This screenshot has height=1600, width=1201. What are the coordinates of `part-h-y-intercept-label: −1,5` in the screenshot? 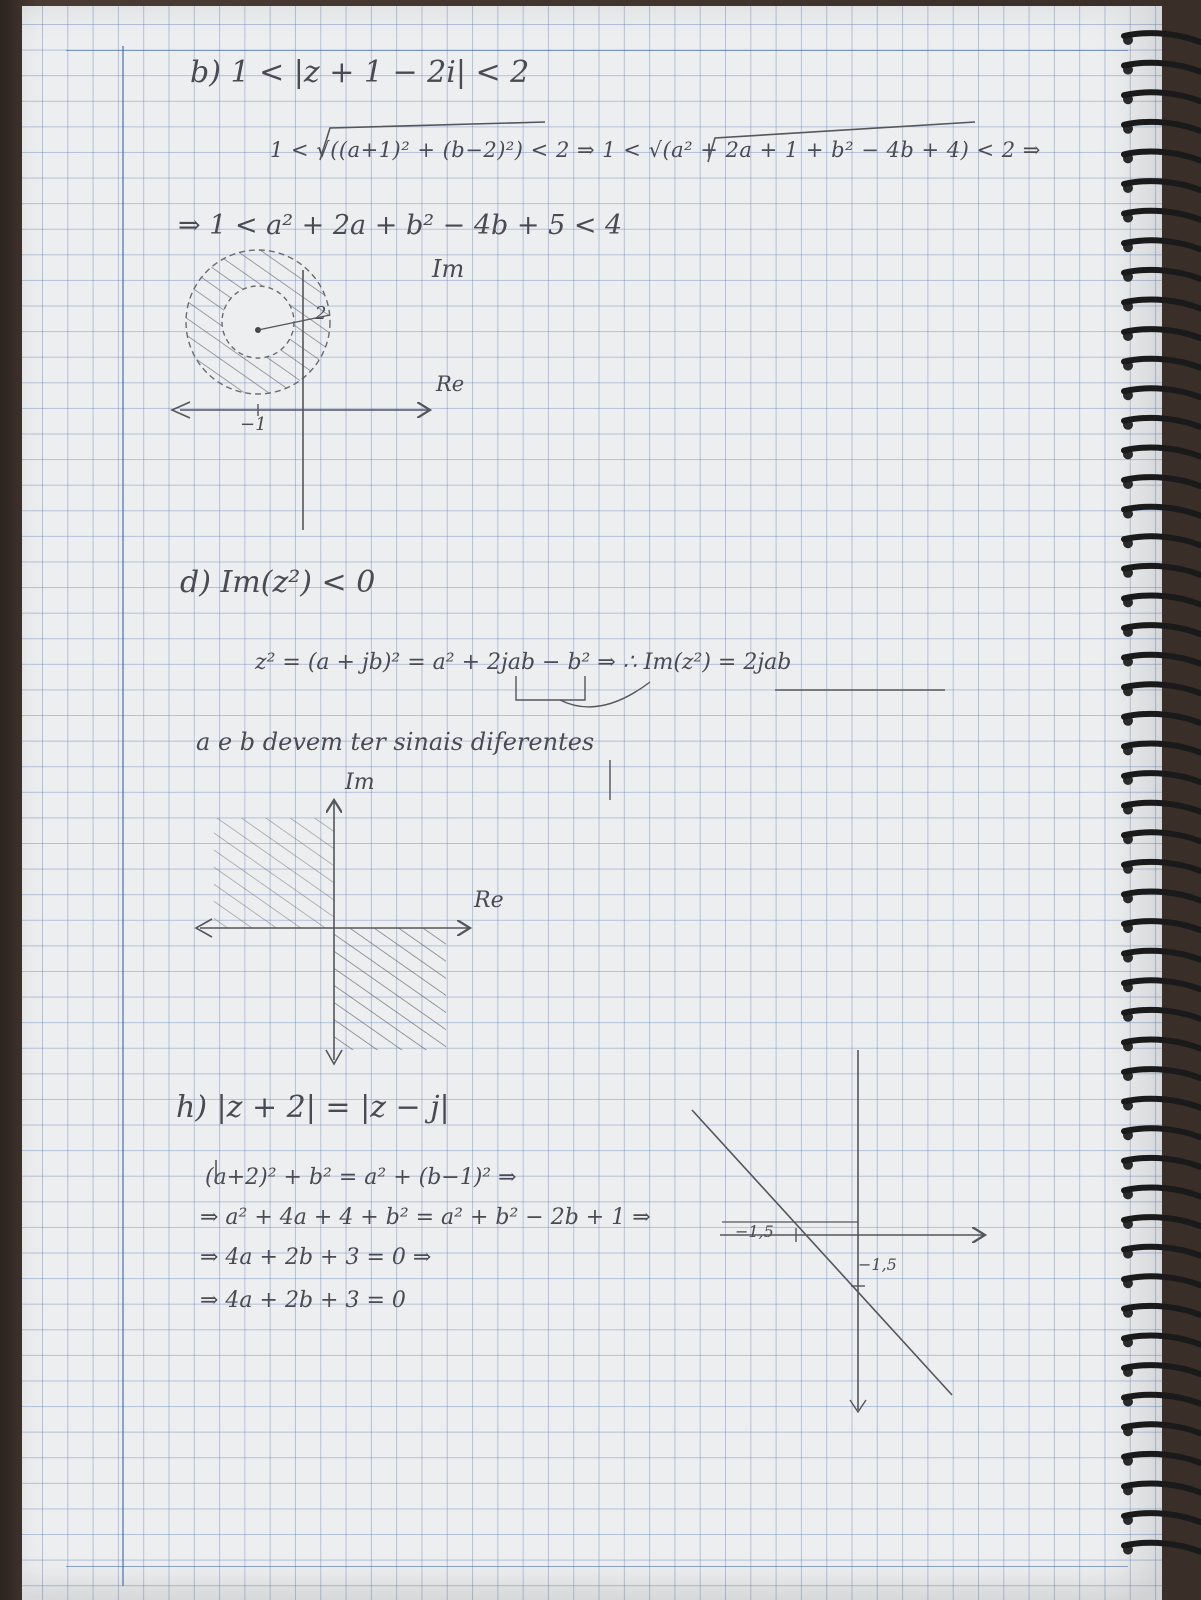 It's located at (877, 1264).